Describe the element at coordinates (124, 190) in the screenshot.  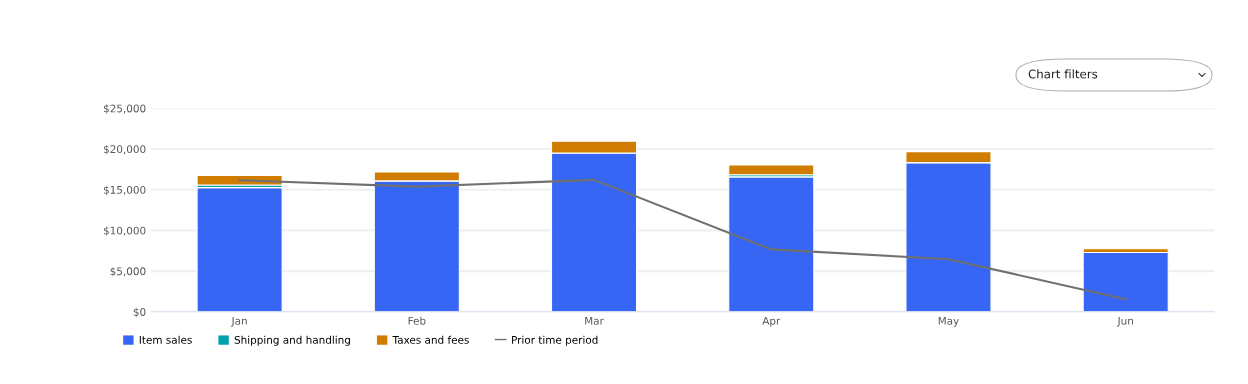
I see `y-tick-label: $15,000` at that location.